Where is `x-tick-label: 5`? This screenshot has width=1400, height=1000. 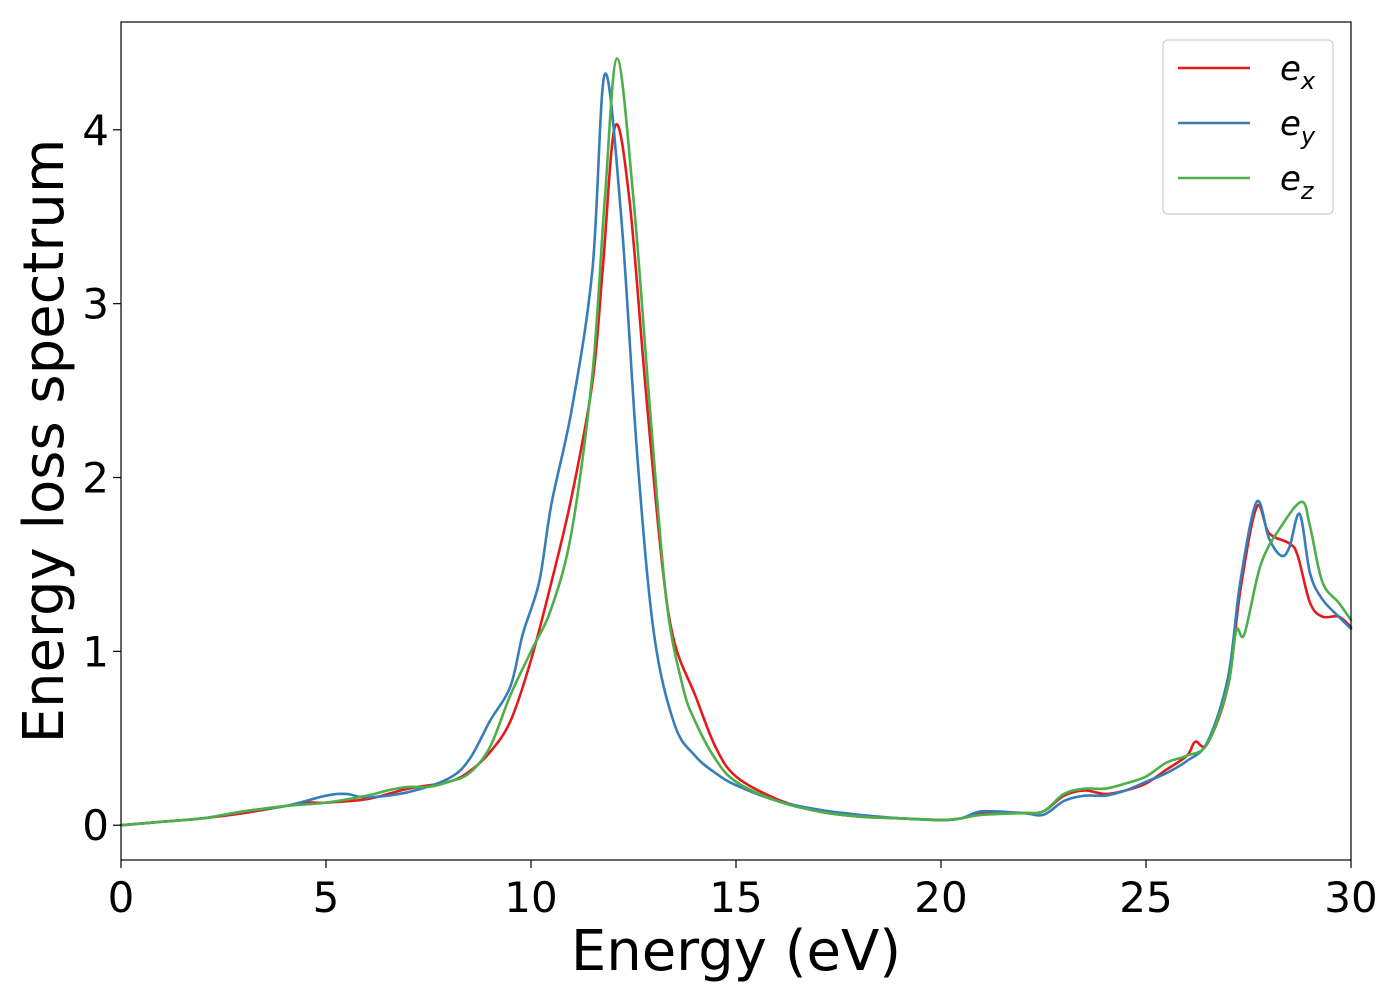 x-tick-label: 5 is located at coordinates (326, 897).